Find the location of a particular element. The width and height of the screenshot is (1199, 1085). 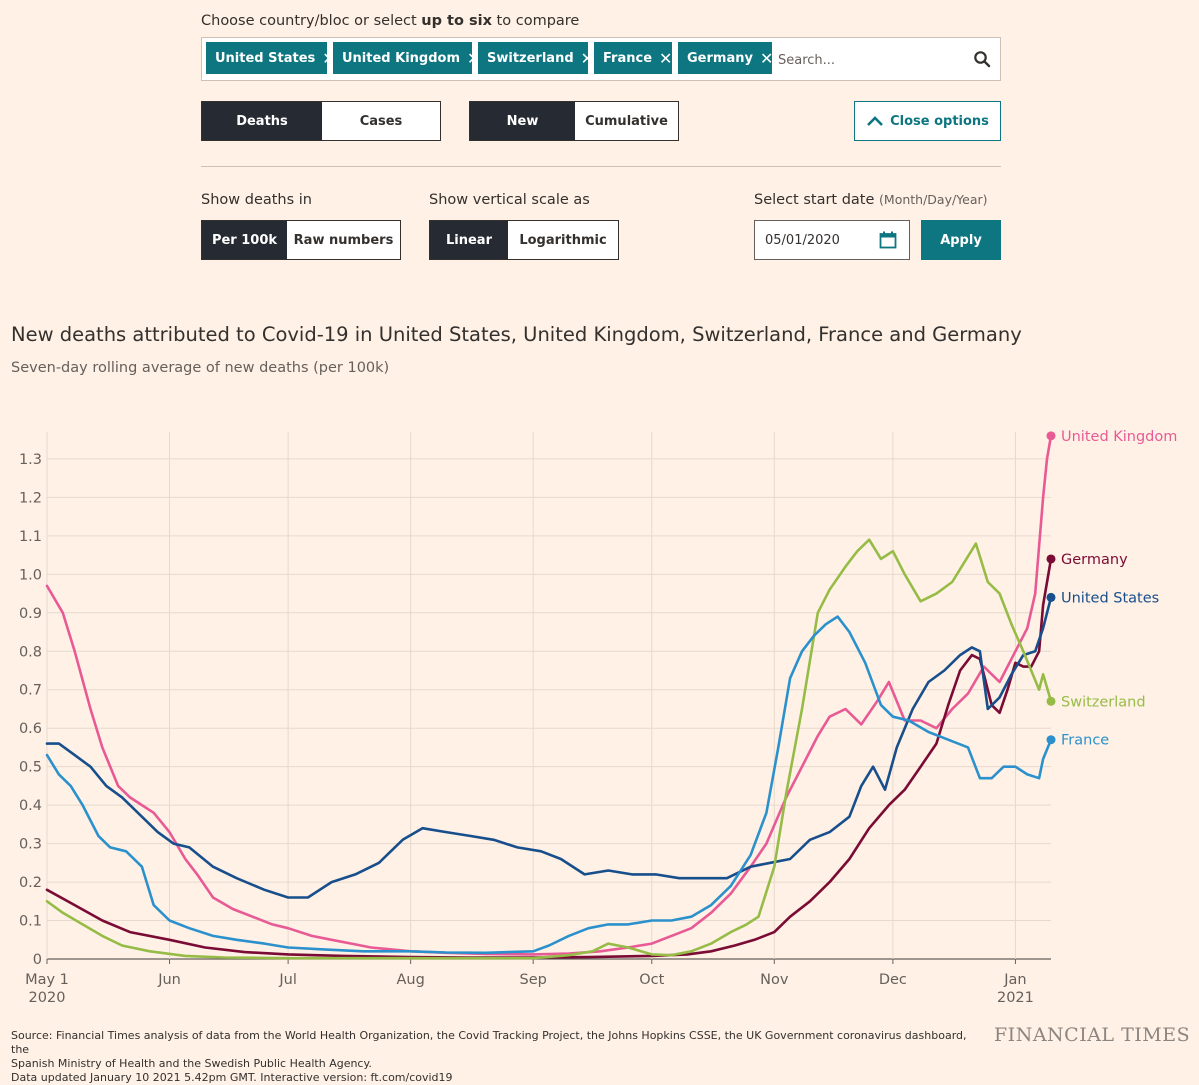

calendar-icon is located at coordinates (888, 240).